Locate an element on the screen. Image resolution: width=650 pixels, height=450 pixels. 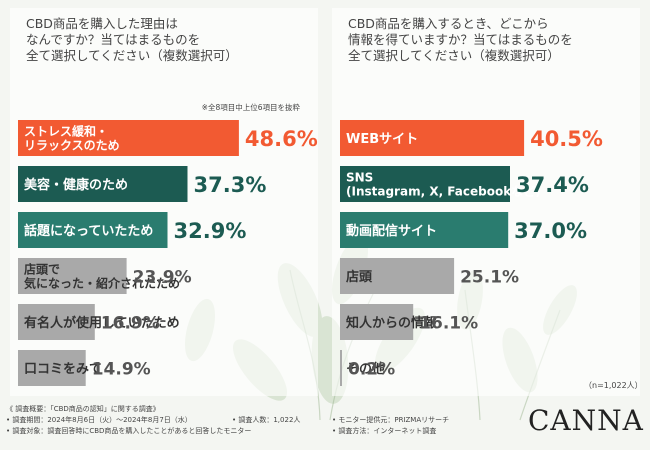
value-label-right-5: 0.2% is located at coordinates (371, 369).